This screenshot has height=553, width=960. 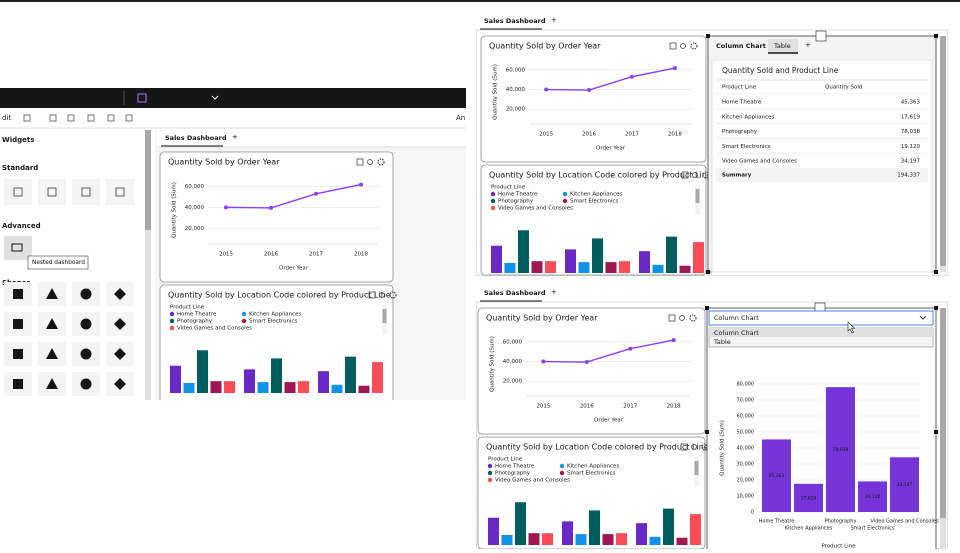 What do you see at coordinates (736, 333) in the screenshot?
I see `menu-option: Column Chart` at bounding box center [736, 333].